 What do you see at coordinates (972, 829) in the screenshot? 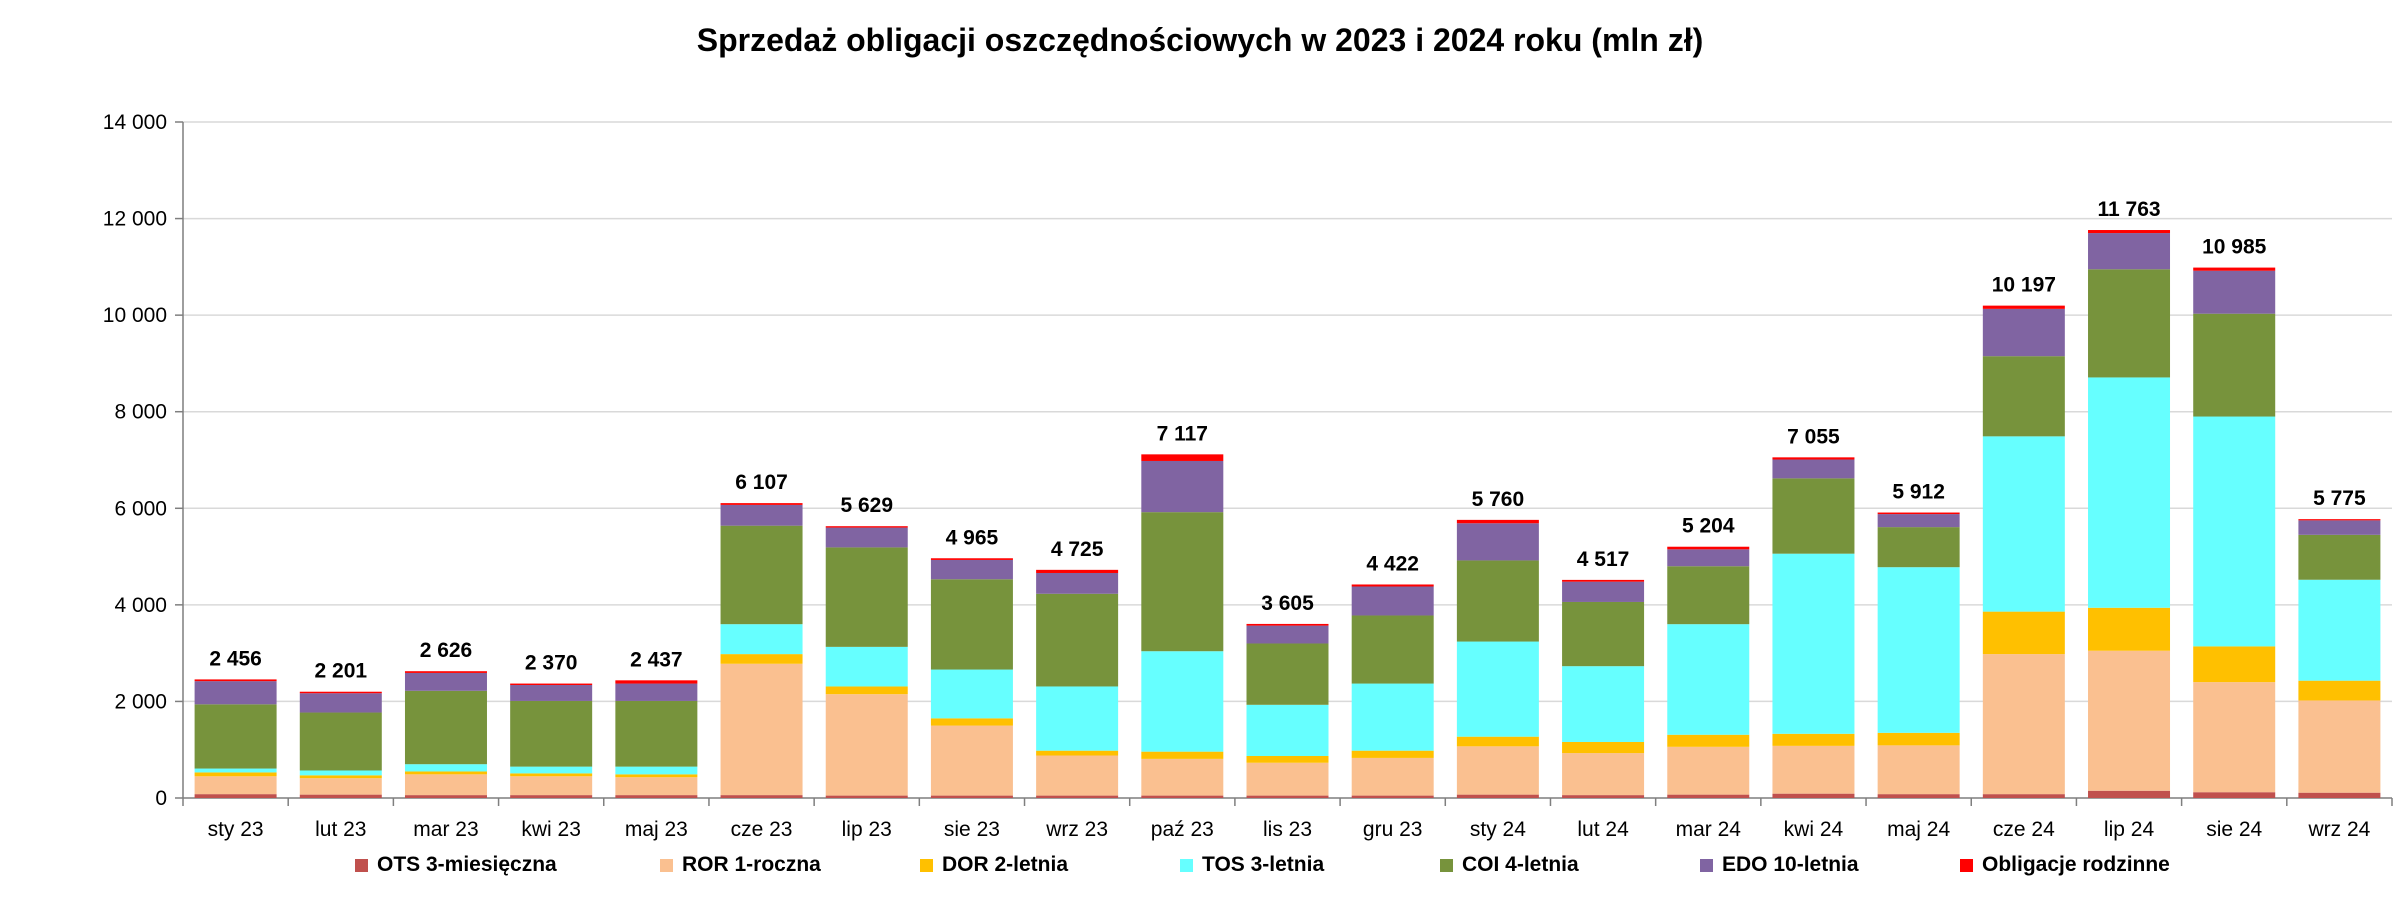
I see `x-tick-label: sie 23` at bounding box center [972, 829].